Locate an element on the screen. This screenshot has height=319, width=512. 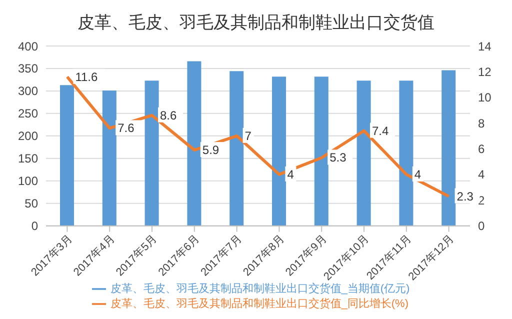
data-label: 8.6 is located at coordinates (169, 115).